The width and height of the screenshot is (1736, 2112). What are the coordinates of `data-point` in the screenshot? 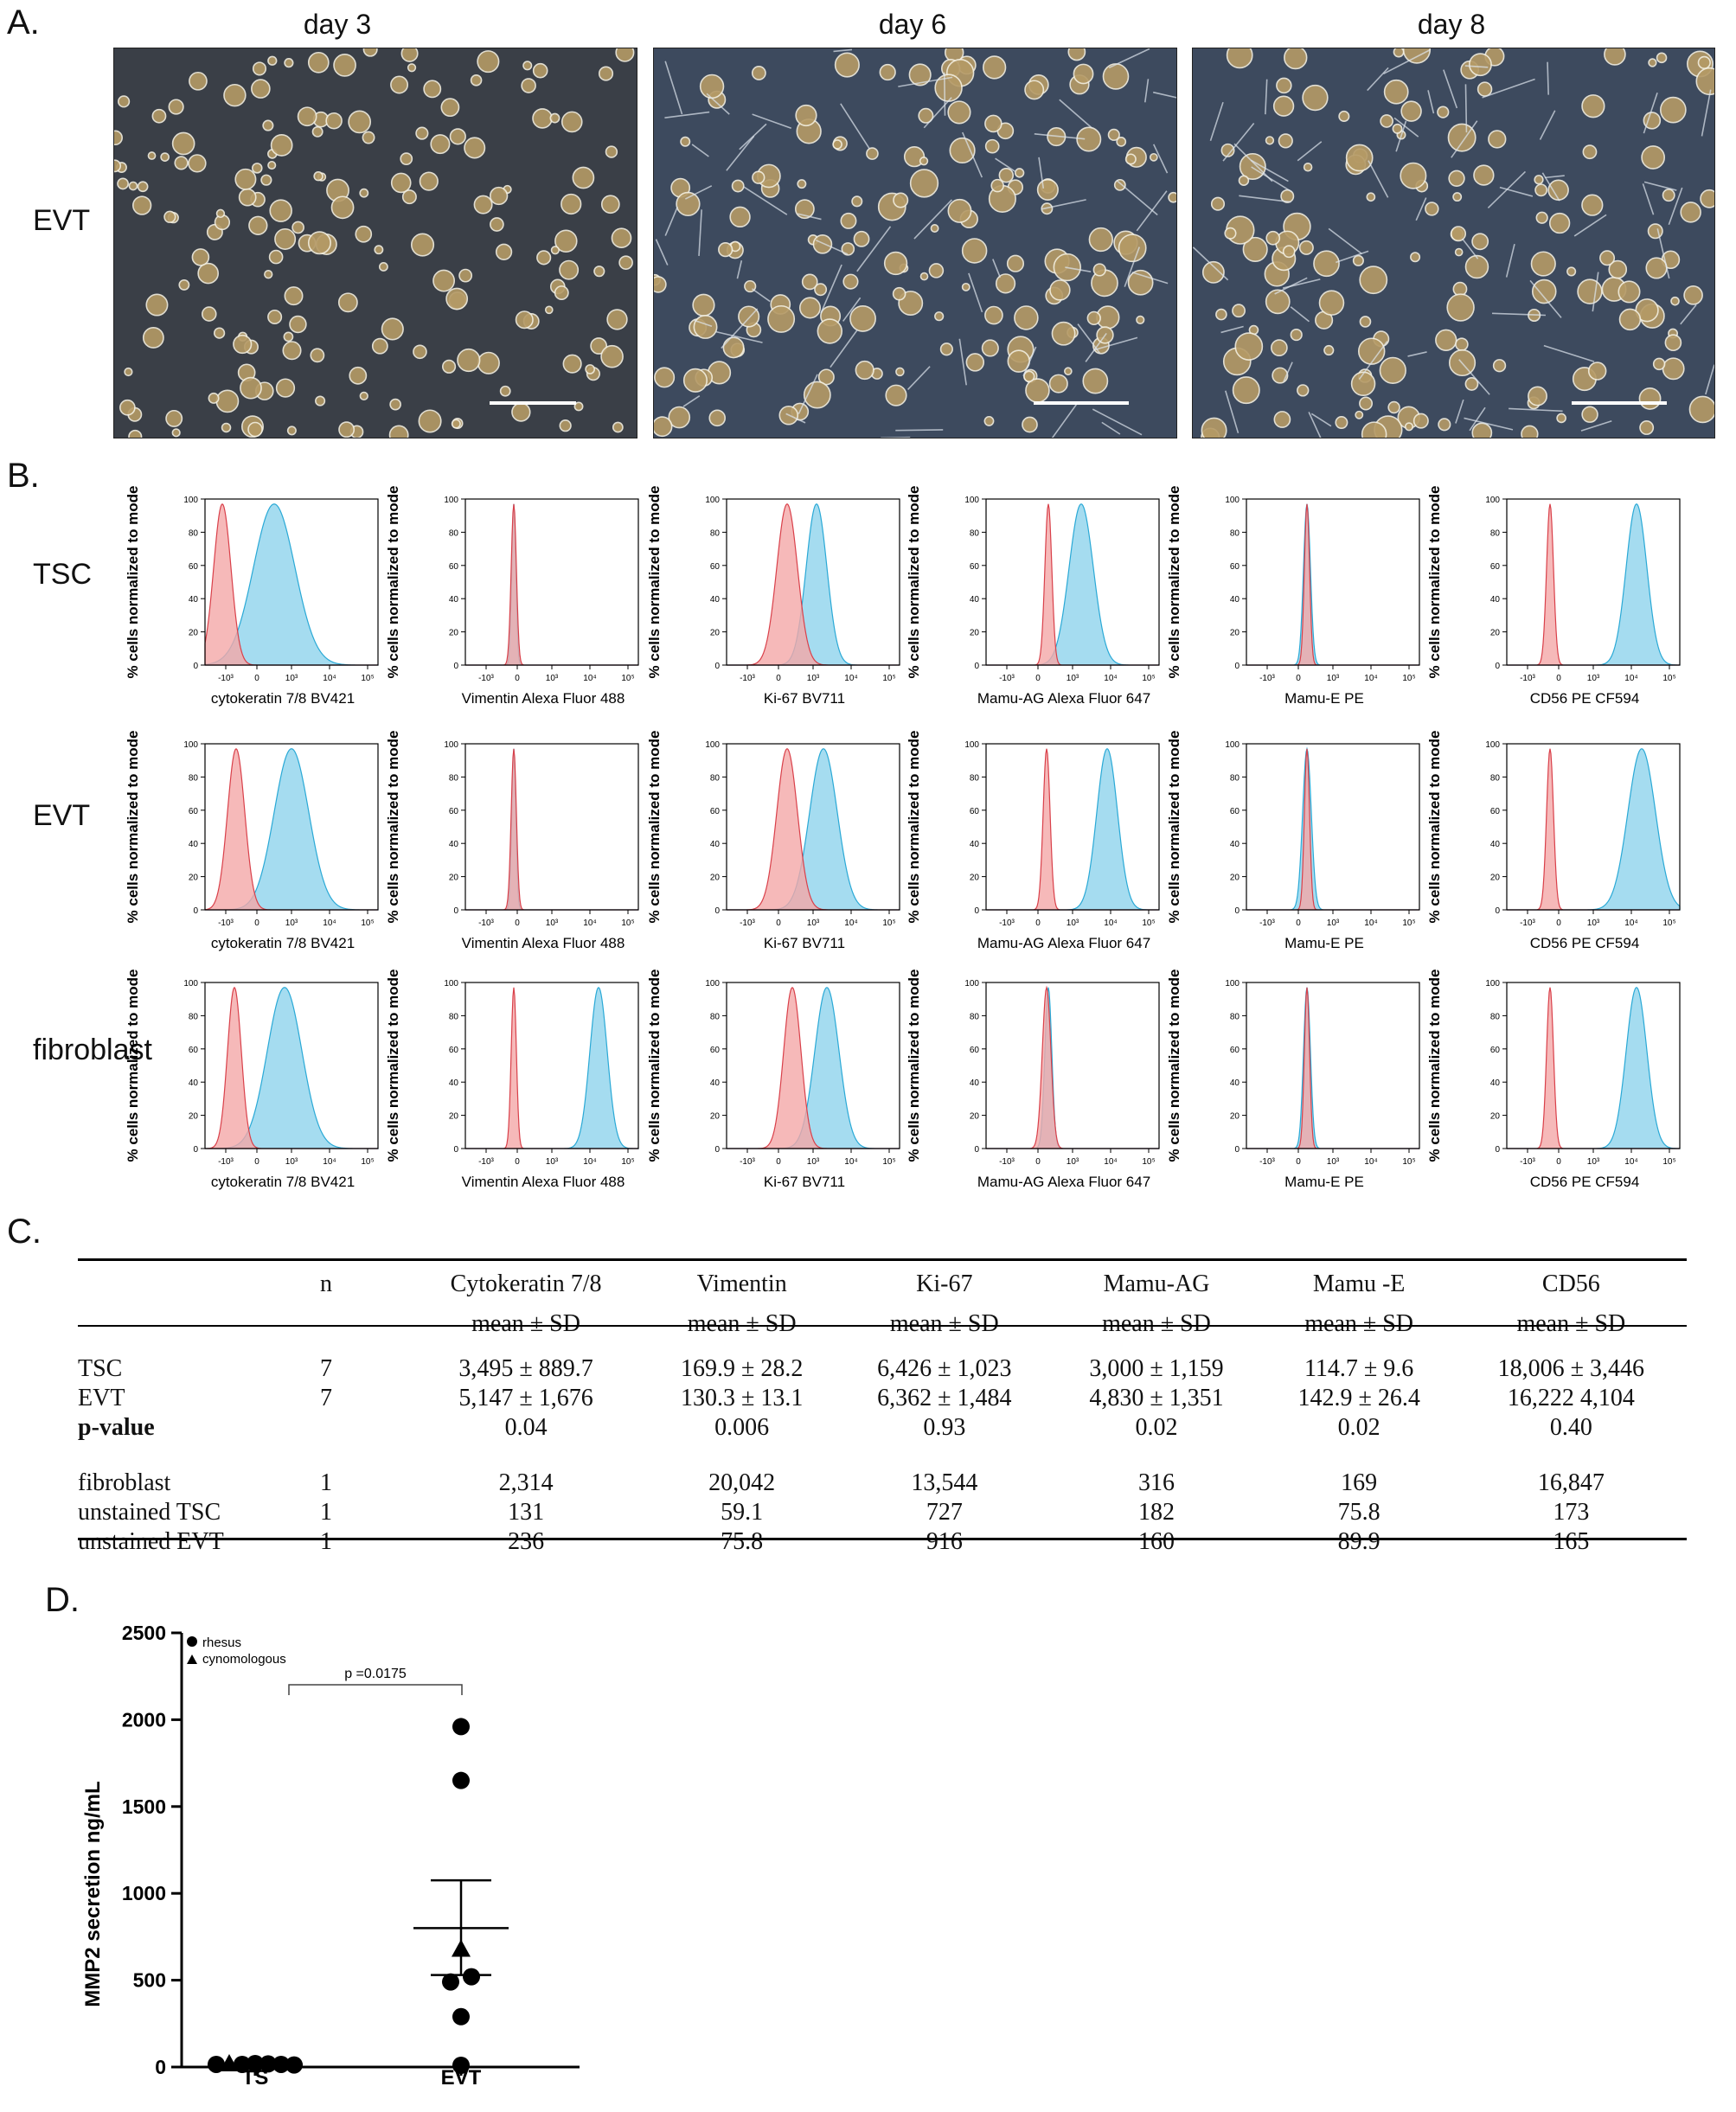 It's located at (461, 2016).